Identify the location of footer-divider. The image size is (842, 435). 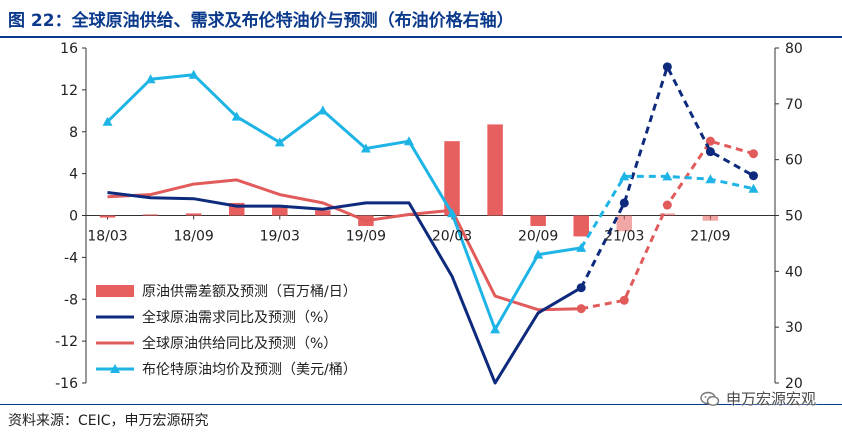
(421, 404).